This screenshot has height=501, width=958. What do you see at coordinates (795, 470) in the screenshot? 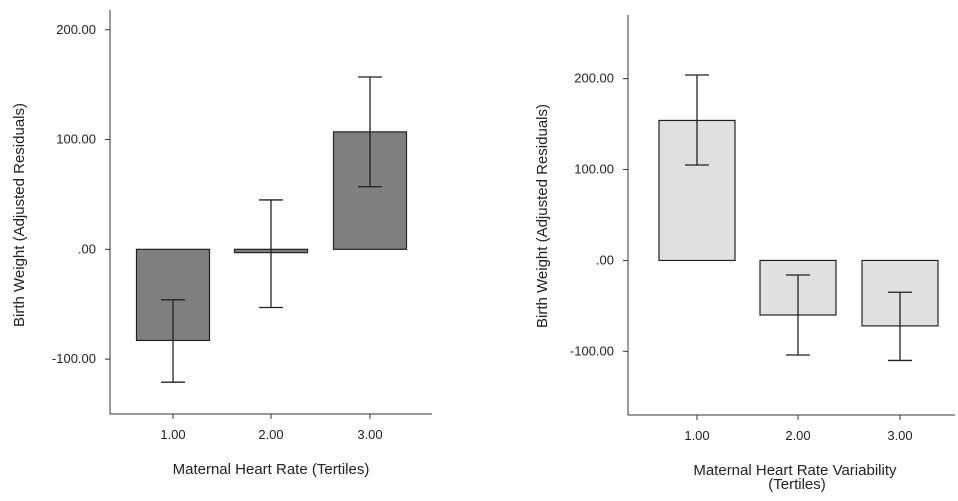
I see `x-axis-title-right-line1: Maternal Heart Rate Variability` at bounding box center [795, 470].